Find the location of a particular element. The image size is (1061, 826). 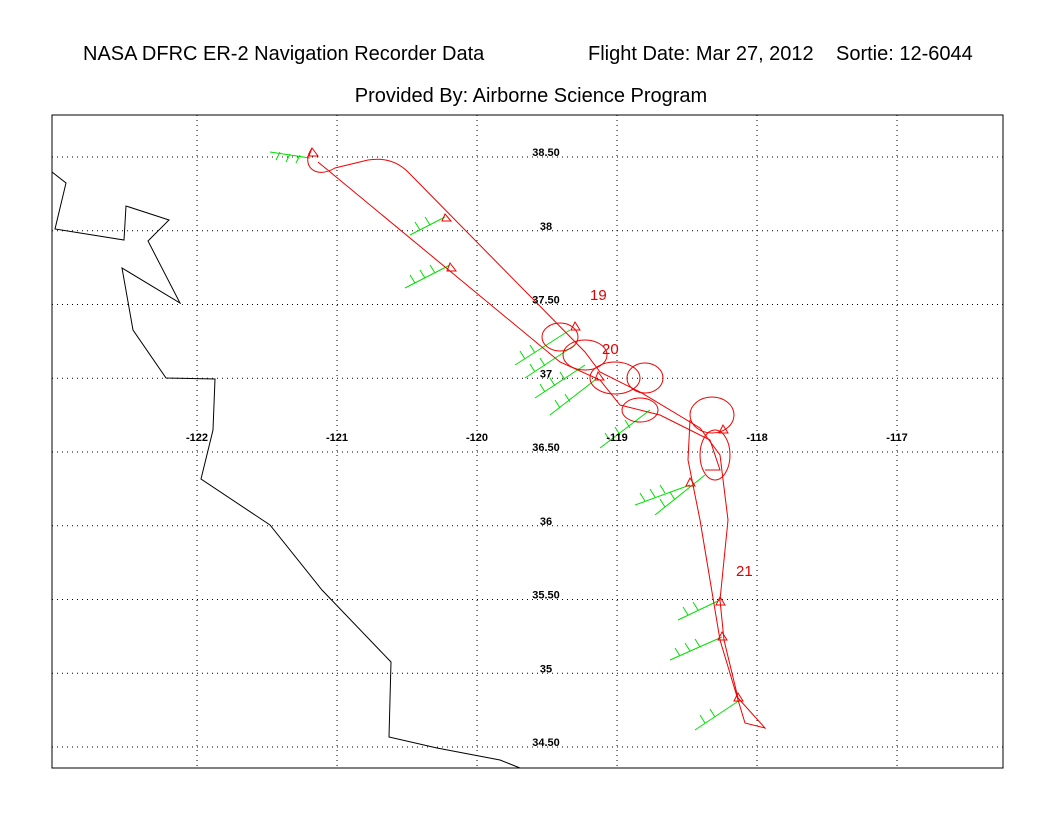

x-tick-label: -121 is located at coordinates (337, 438).